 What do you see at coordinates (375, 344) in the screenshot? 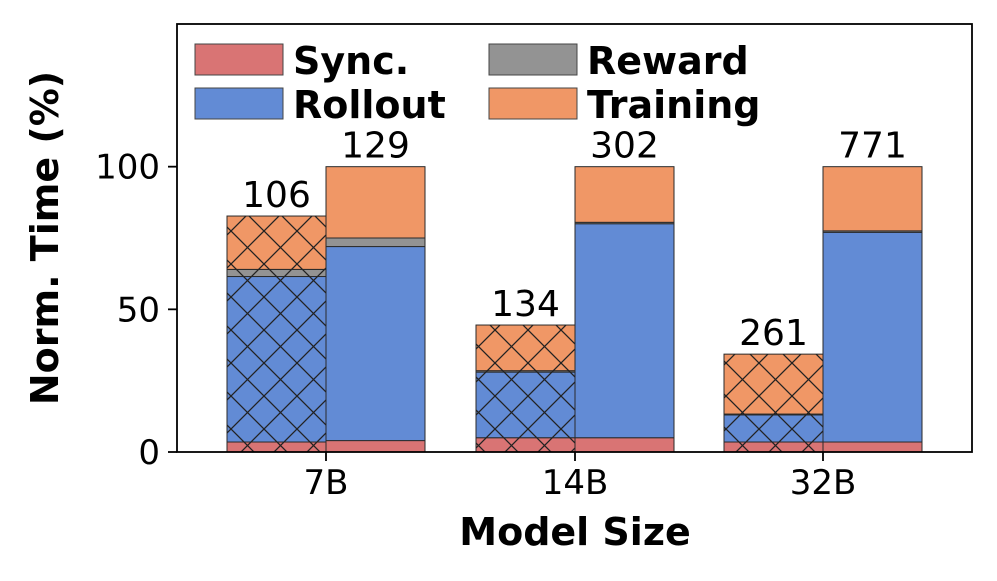
I see `bar-7b-plain-rollout` at bounding box center [375, 344].